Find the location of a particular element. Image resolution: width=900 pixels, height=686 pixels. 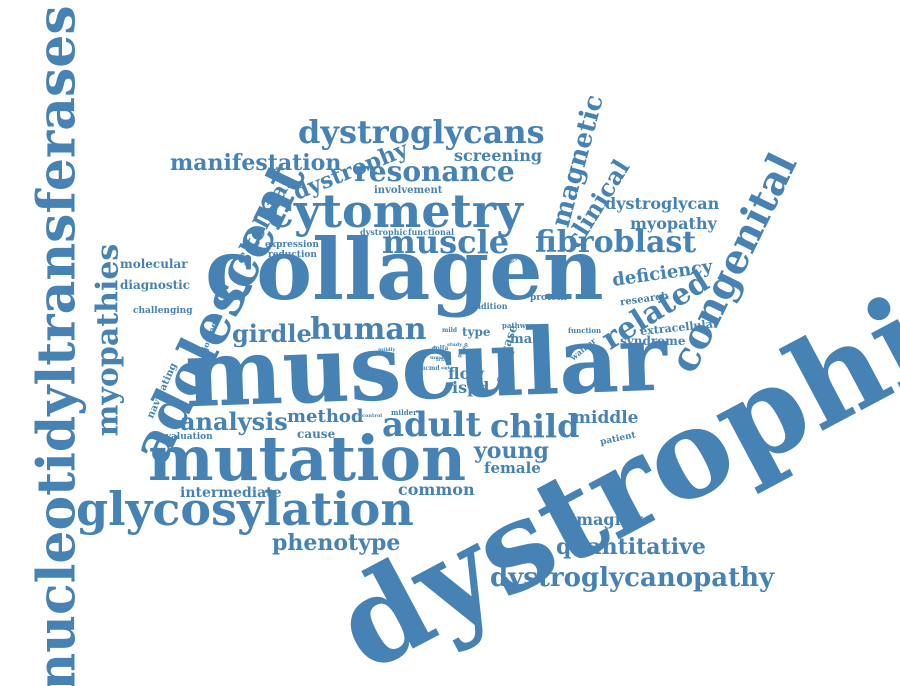

word-dystrophic: dystrophic is located at coordinates (384, 232).